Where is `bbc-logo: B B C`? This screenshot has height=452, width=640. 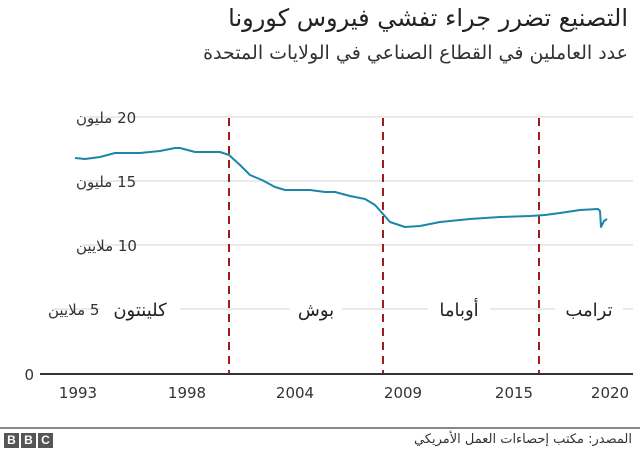 bbc-logo: B B C is located at coordinates (28, 440).